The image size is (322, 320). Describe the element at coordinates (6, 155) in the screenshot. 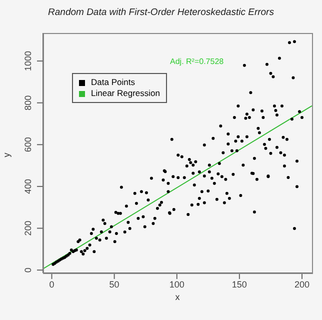

I see `y-axis-title: y` at that location.